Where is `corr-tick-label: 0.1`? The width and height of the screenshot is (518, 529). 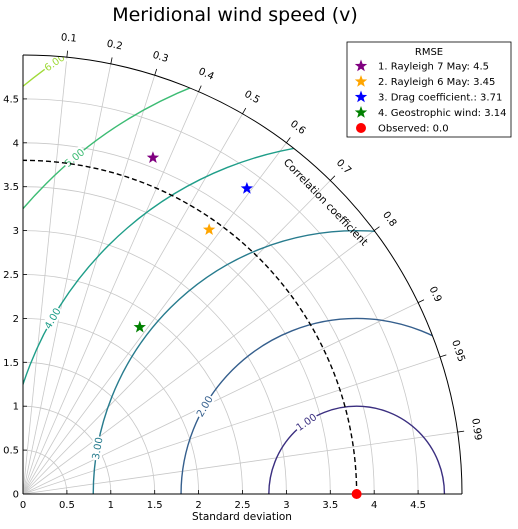
corr-tick-label: 0.1 is located at coordinates (68, 38).